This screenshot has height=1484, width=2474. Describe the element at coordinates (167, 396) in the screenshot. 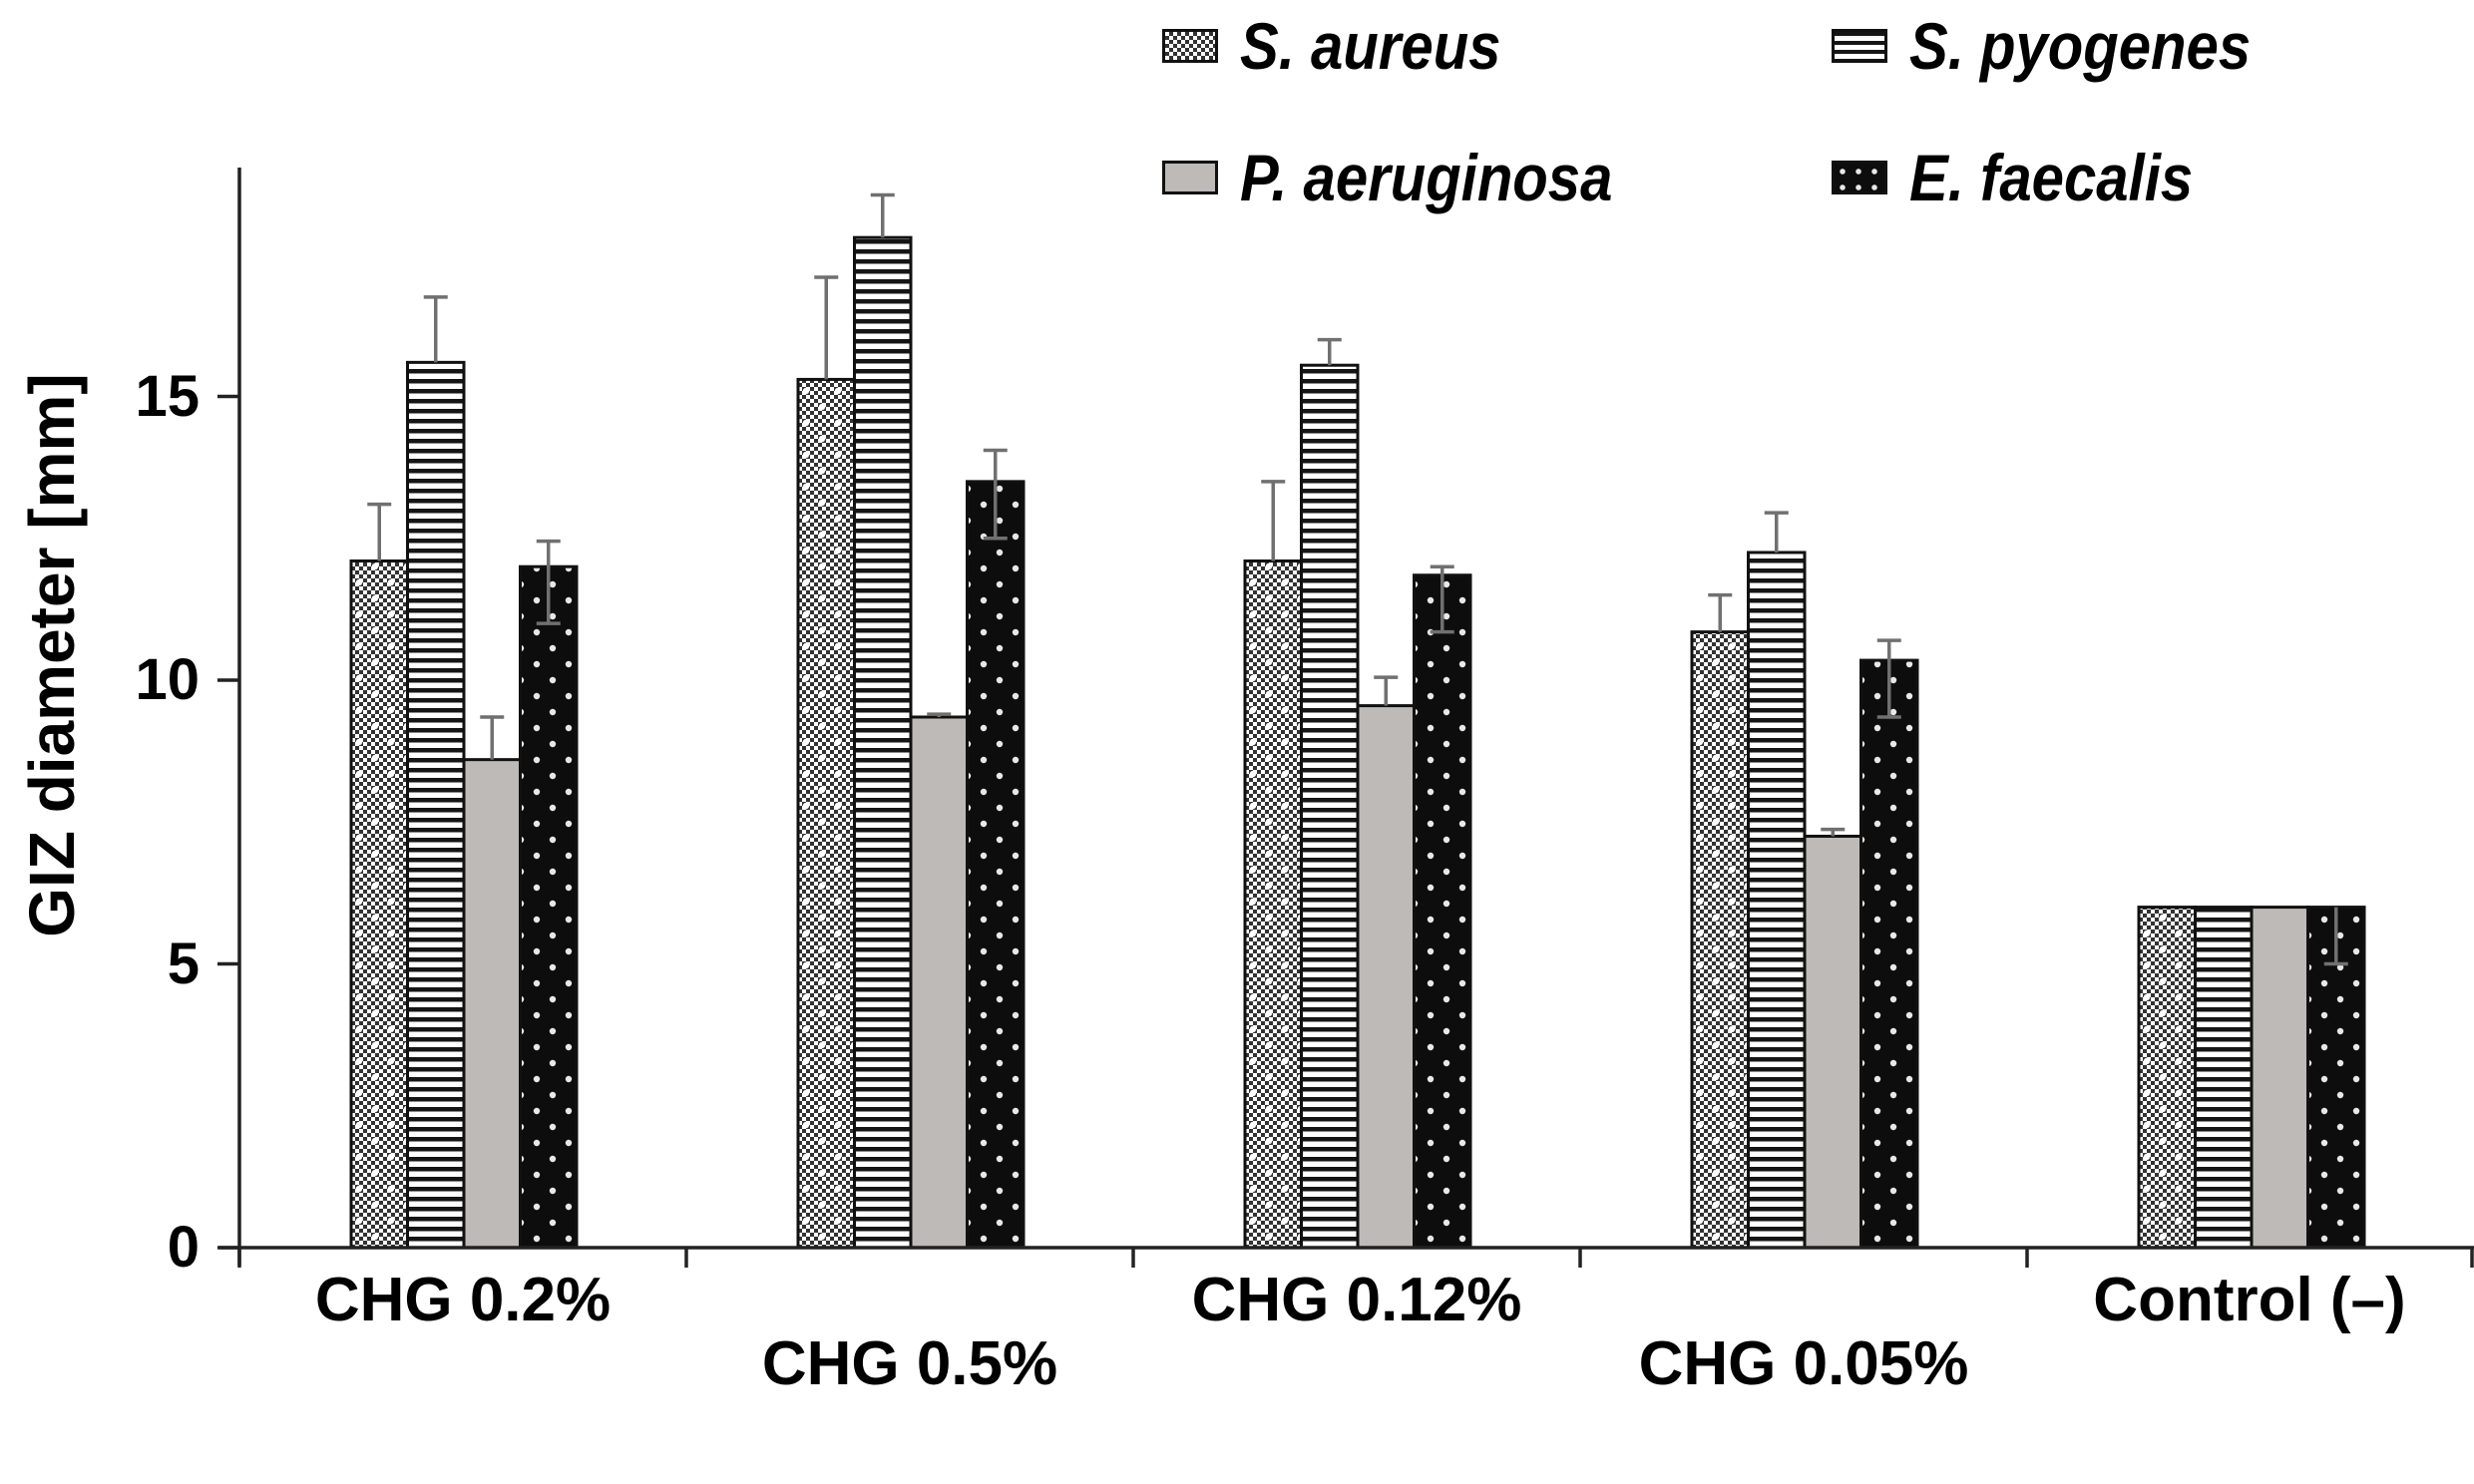

I see `y-tick-label: 15` at that location.